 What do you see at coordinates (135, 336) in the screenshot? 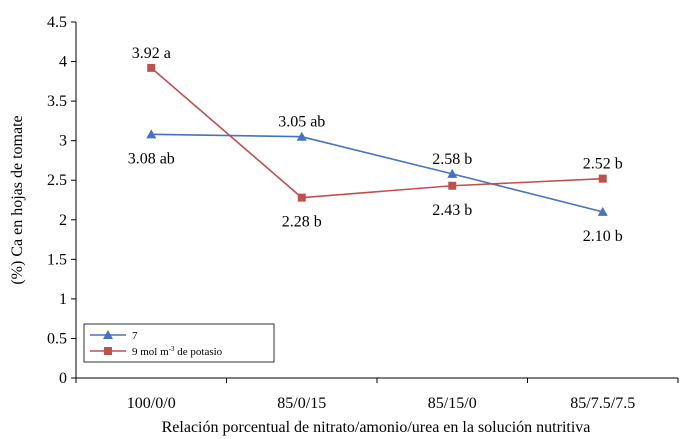
I see `legend-label: 7` at bounding box center [135, 336].